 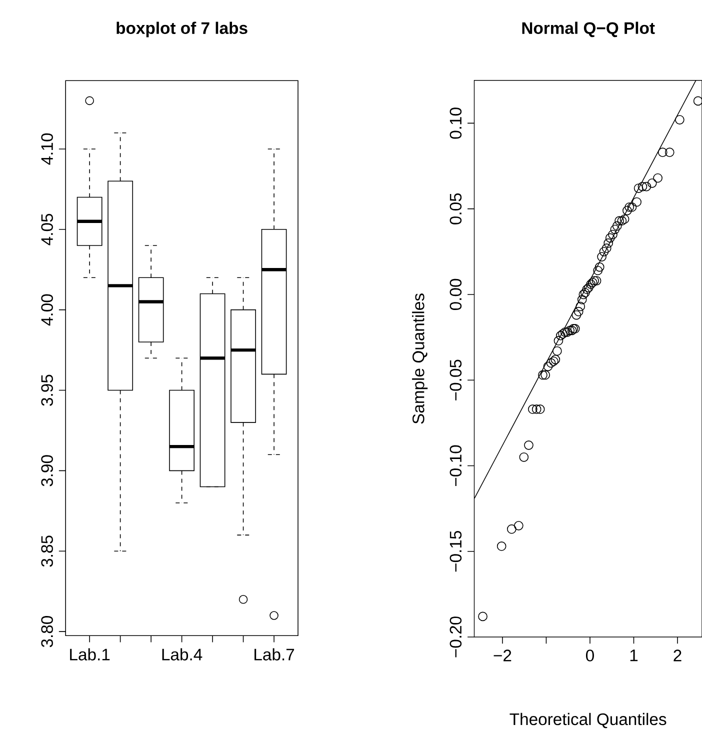 I want to click on y-tick-label: 0.05, so click(x=456, y=208).